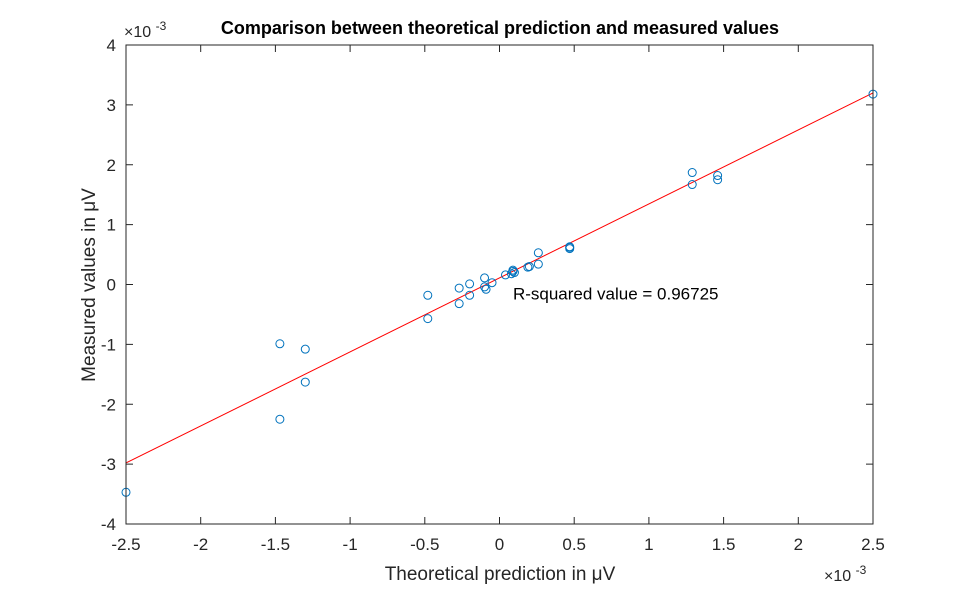 The width and height of the screenshot is (965, 590). What do you see at coordinates (648, 544) in the screenshot?
I see `x-tick-label: 1` at bounding box center [648, 544].